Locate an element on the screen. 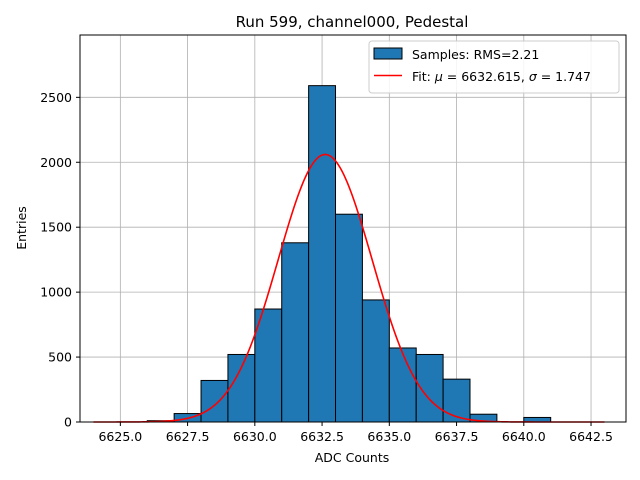  y-axis-ticks: 0 500 1000 1500 2000 2500 is located at coordinates (60, 260).